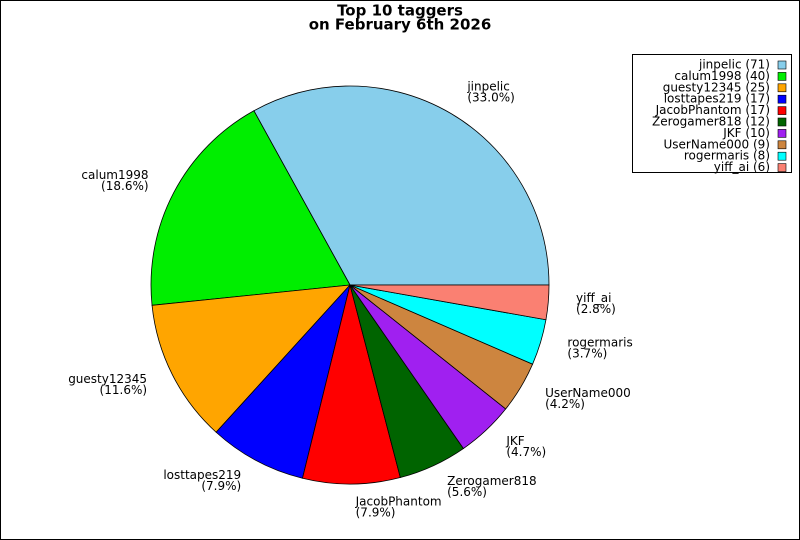 The image size is (800, 540). Describe the element at coordinates (467, 492) in the screenshot. I see `slice-percent: (5.6%)` at that location.